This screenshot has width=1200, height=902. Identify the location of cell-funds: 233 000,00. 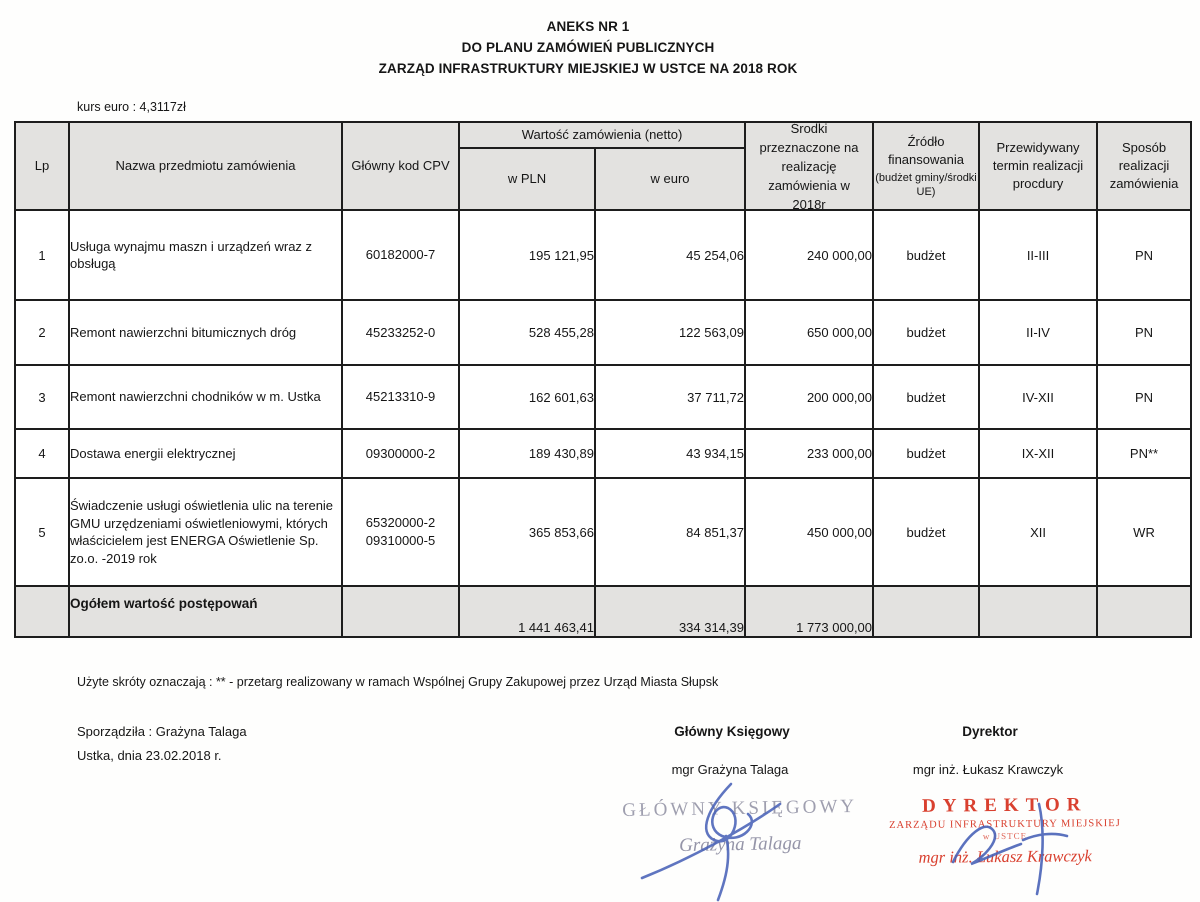
(809, 453).